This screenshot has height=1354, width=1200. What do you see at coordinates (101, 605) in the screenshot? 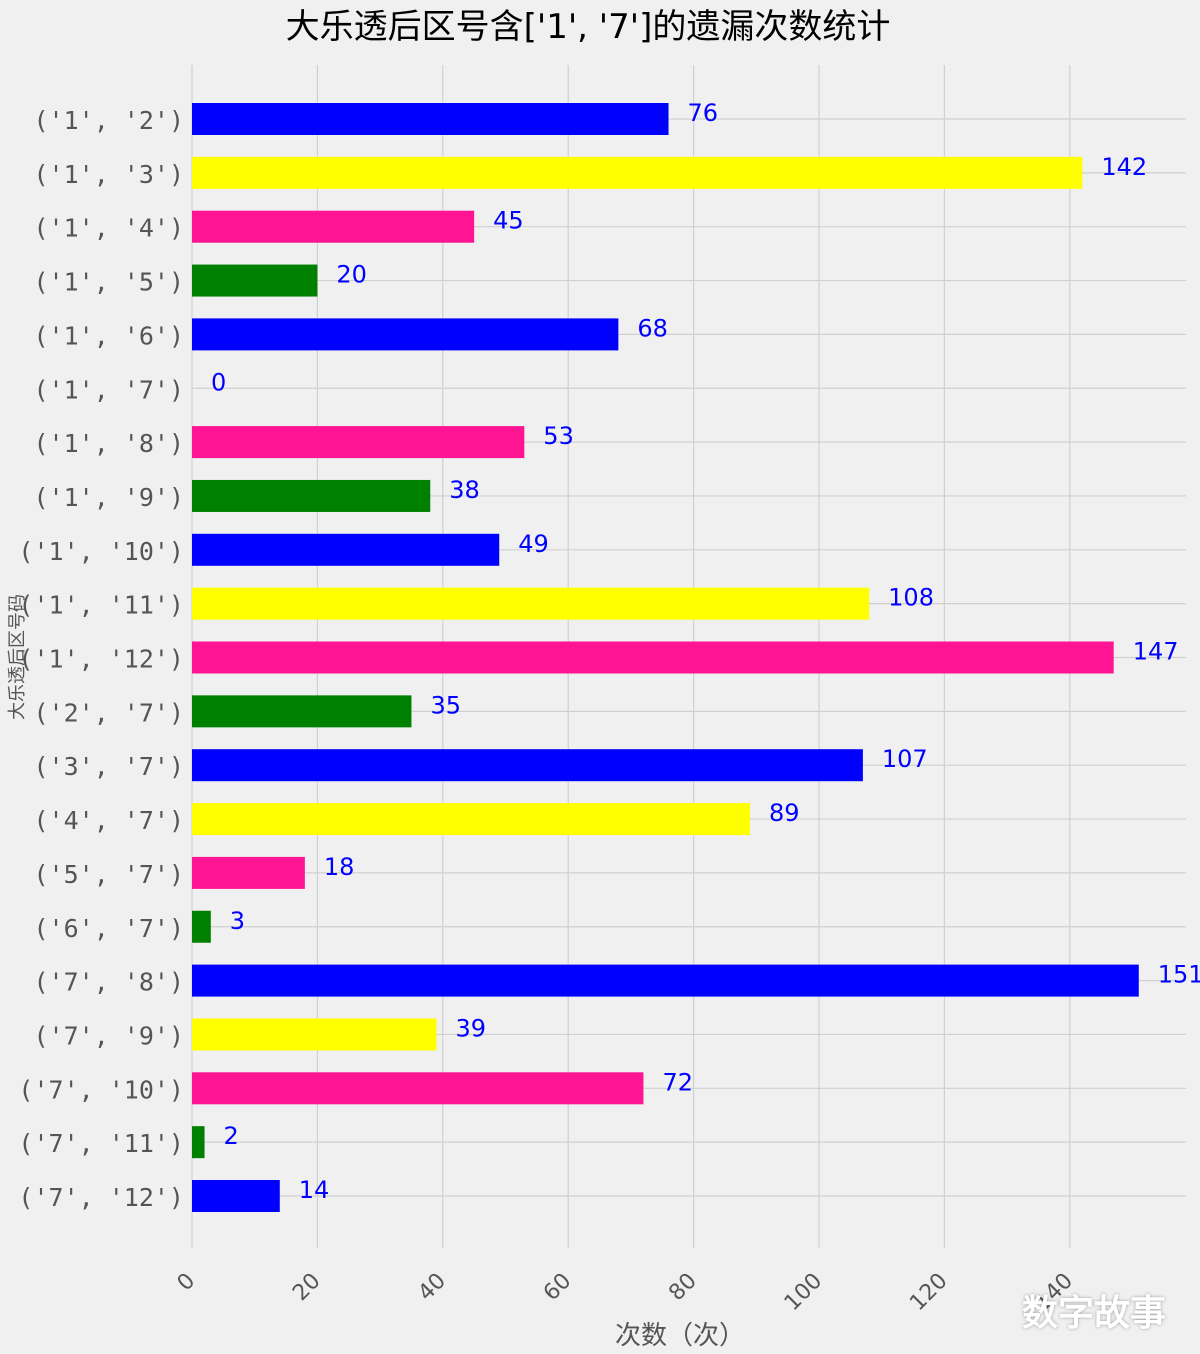
I see `y-tick-label: ('1', '11')` at bounding box center [101, 605].